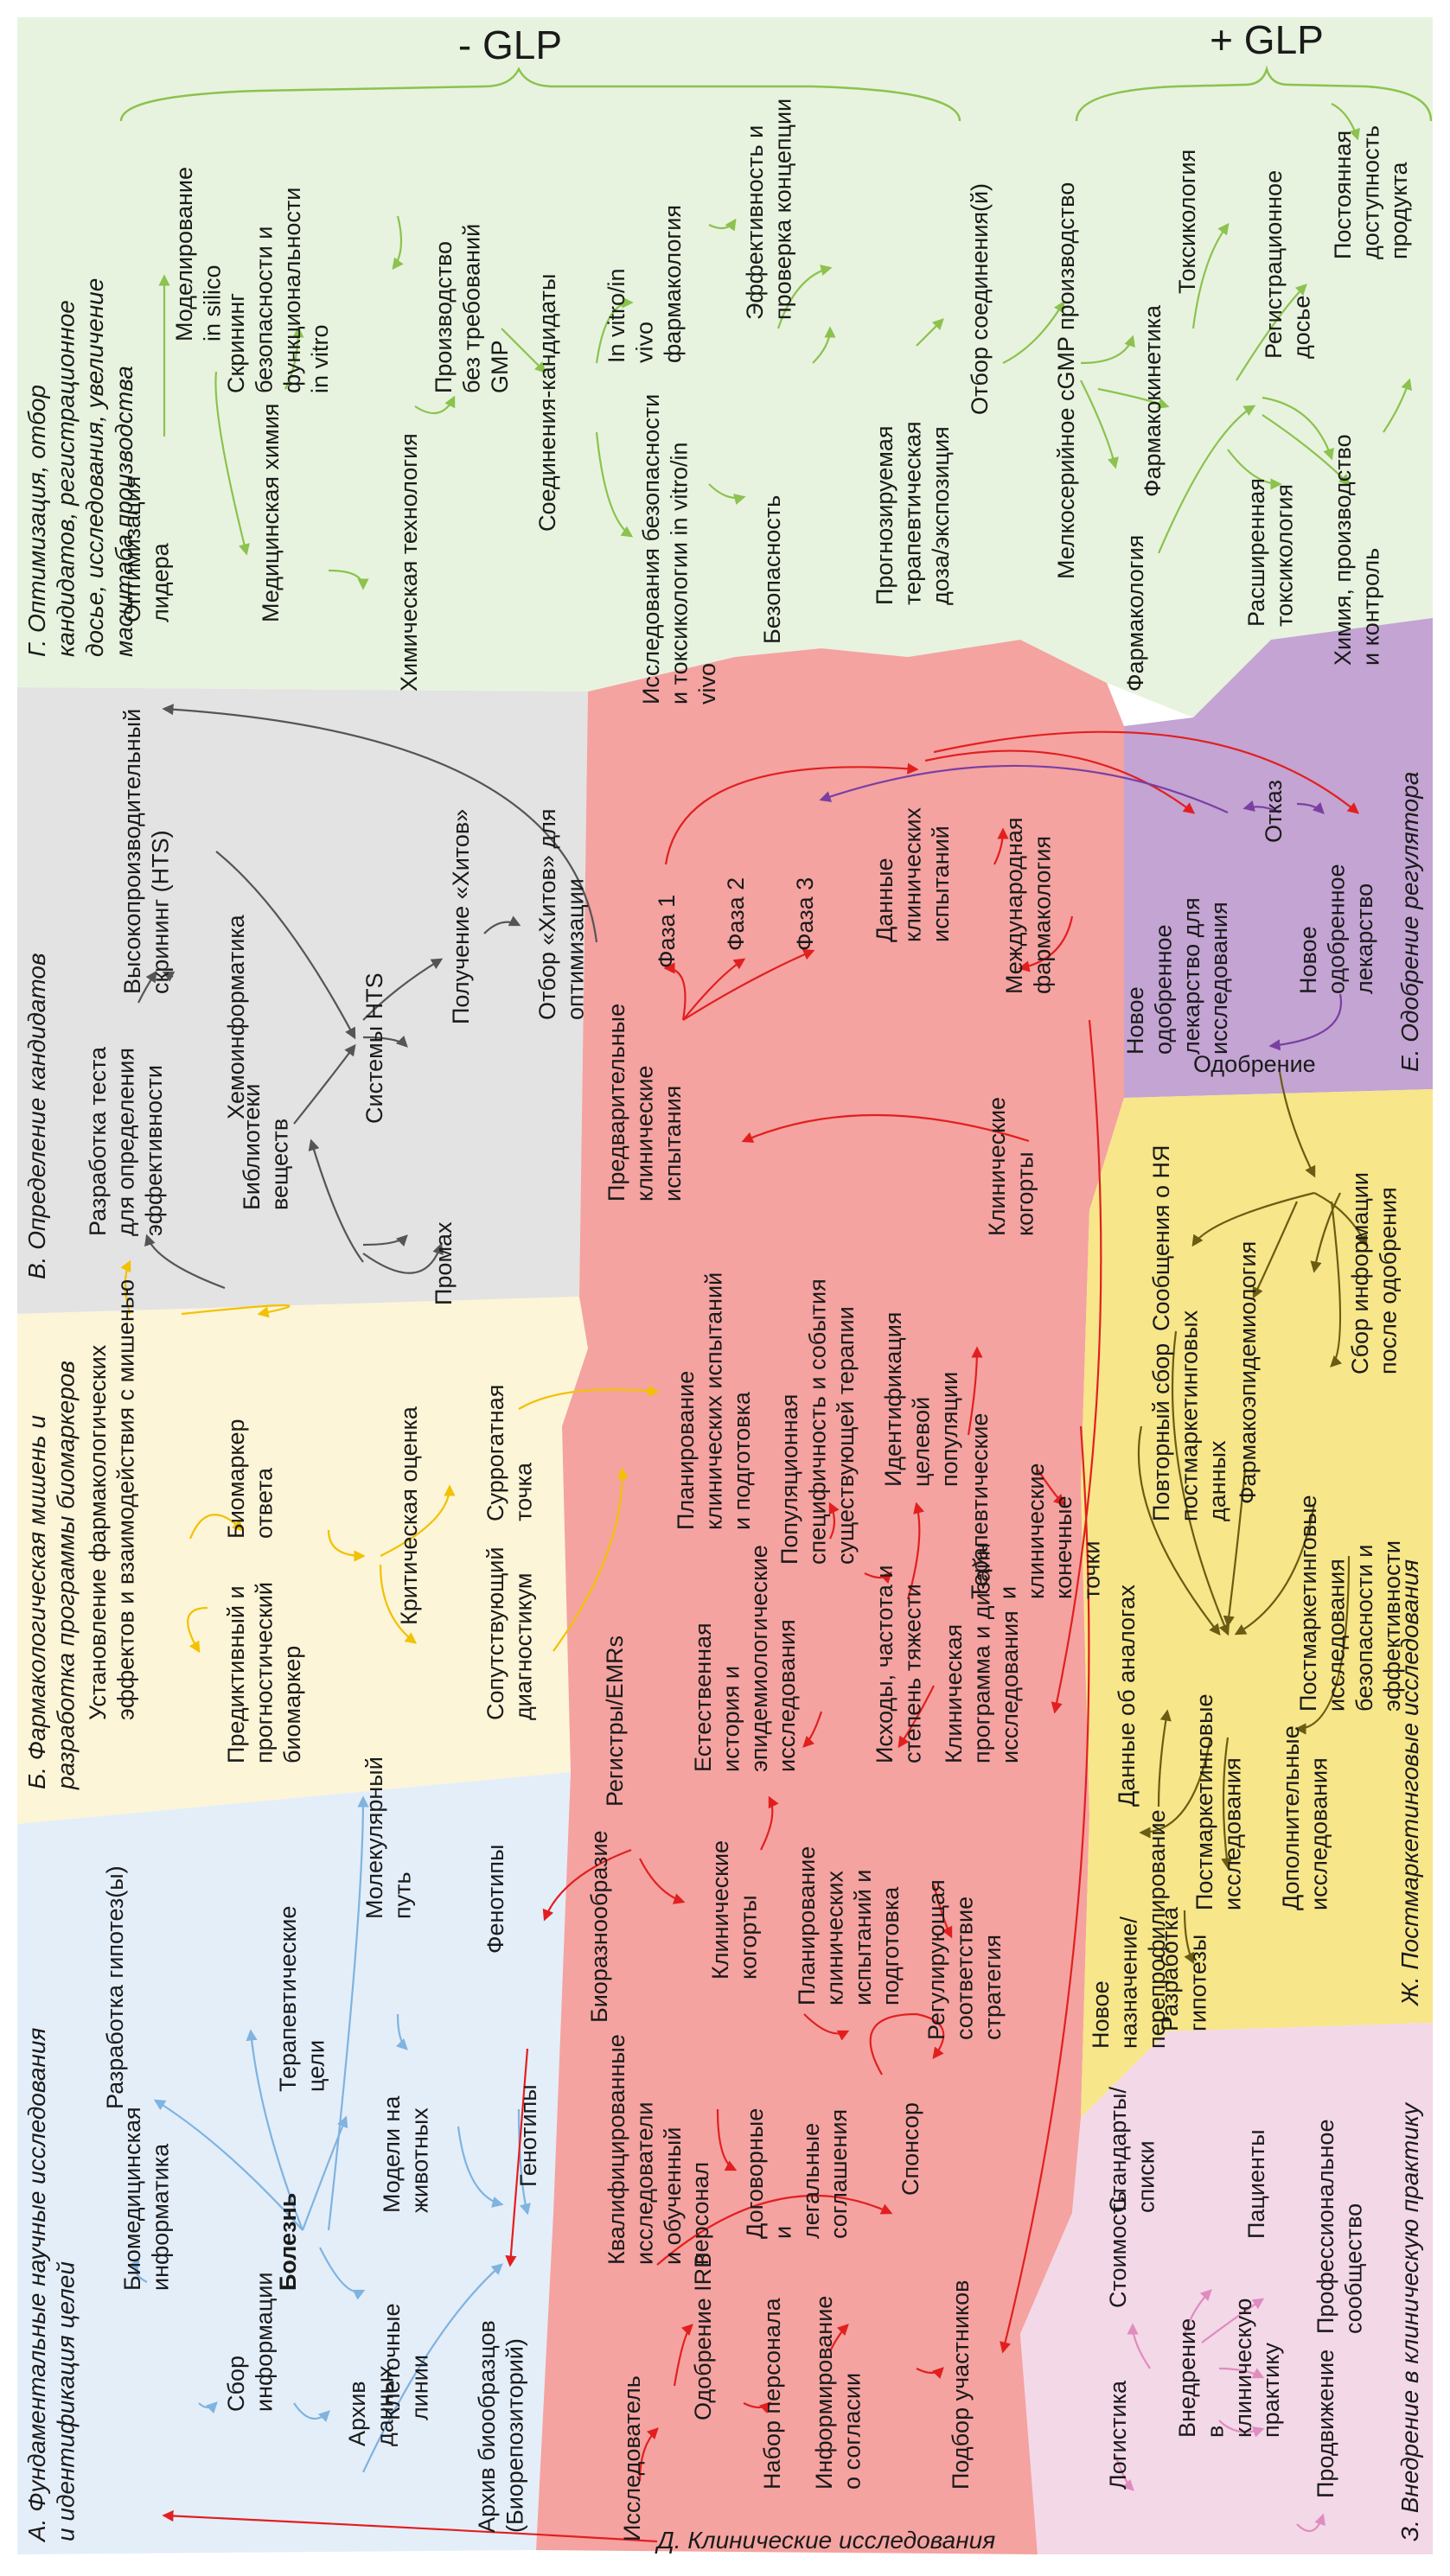 Image resolution: width=1450 pixels, height=2576 pixels. What do you see at coordinates (265, 1147) in the screenshot?
I see `node-substance-libraries: Библиотекивеществ` at bounding box center [265, 1147].